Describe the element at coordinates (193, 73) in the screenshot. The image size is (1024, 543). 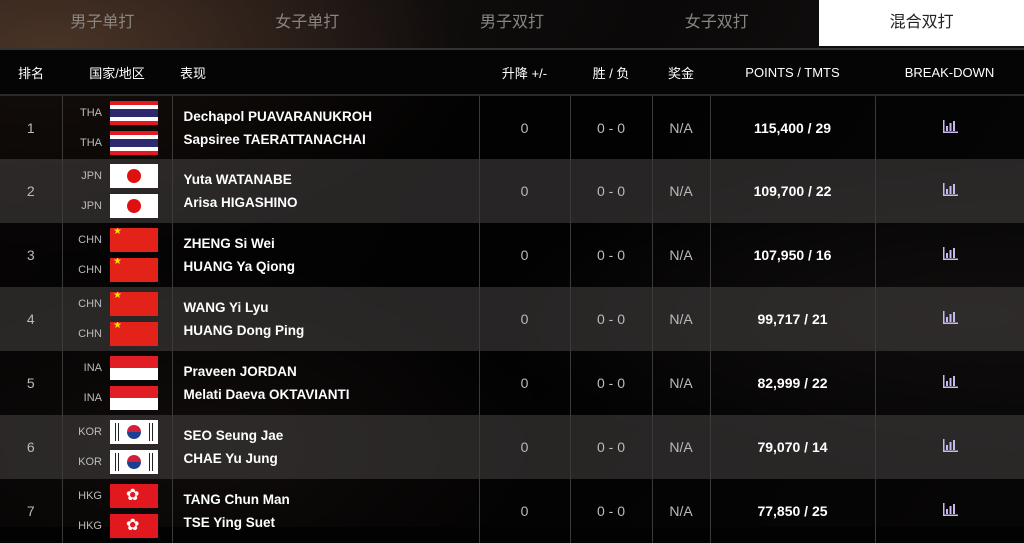
I see `header-players: 表现` at that location.